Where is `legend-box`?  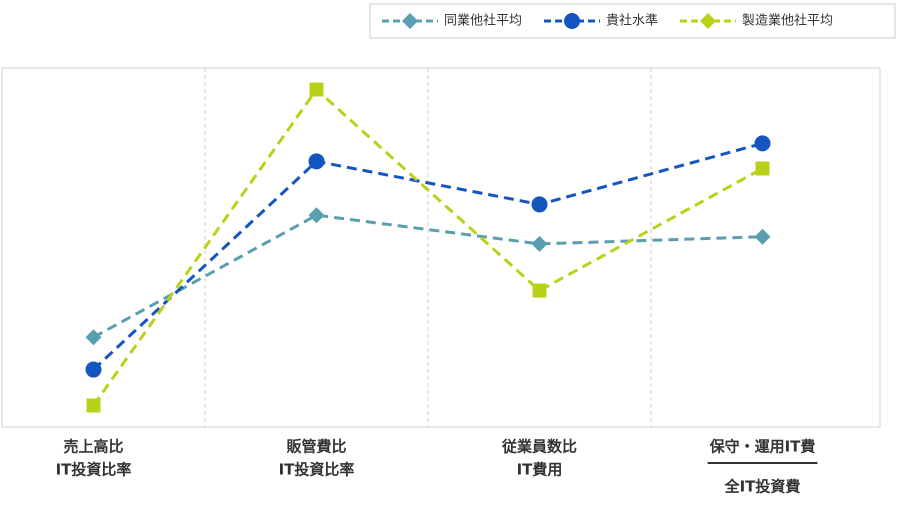
legend-box is located at coordinates (632, 21).